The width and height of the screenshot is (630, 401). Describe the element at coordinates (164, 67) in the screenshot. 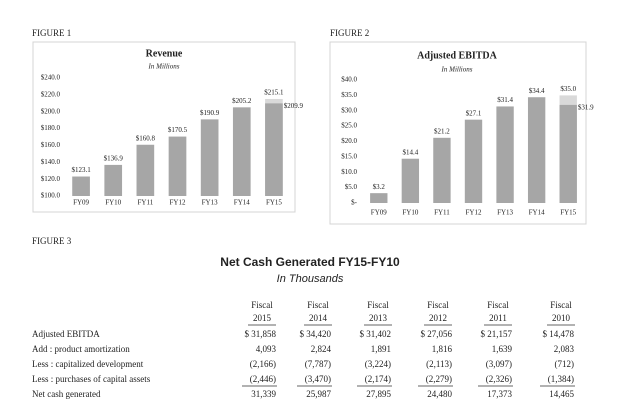

I see `chart-subtitle: In Millions` at that location.